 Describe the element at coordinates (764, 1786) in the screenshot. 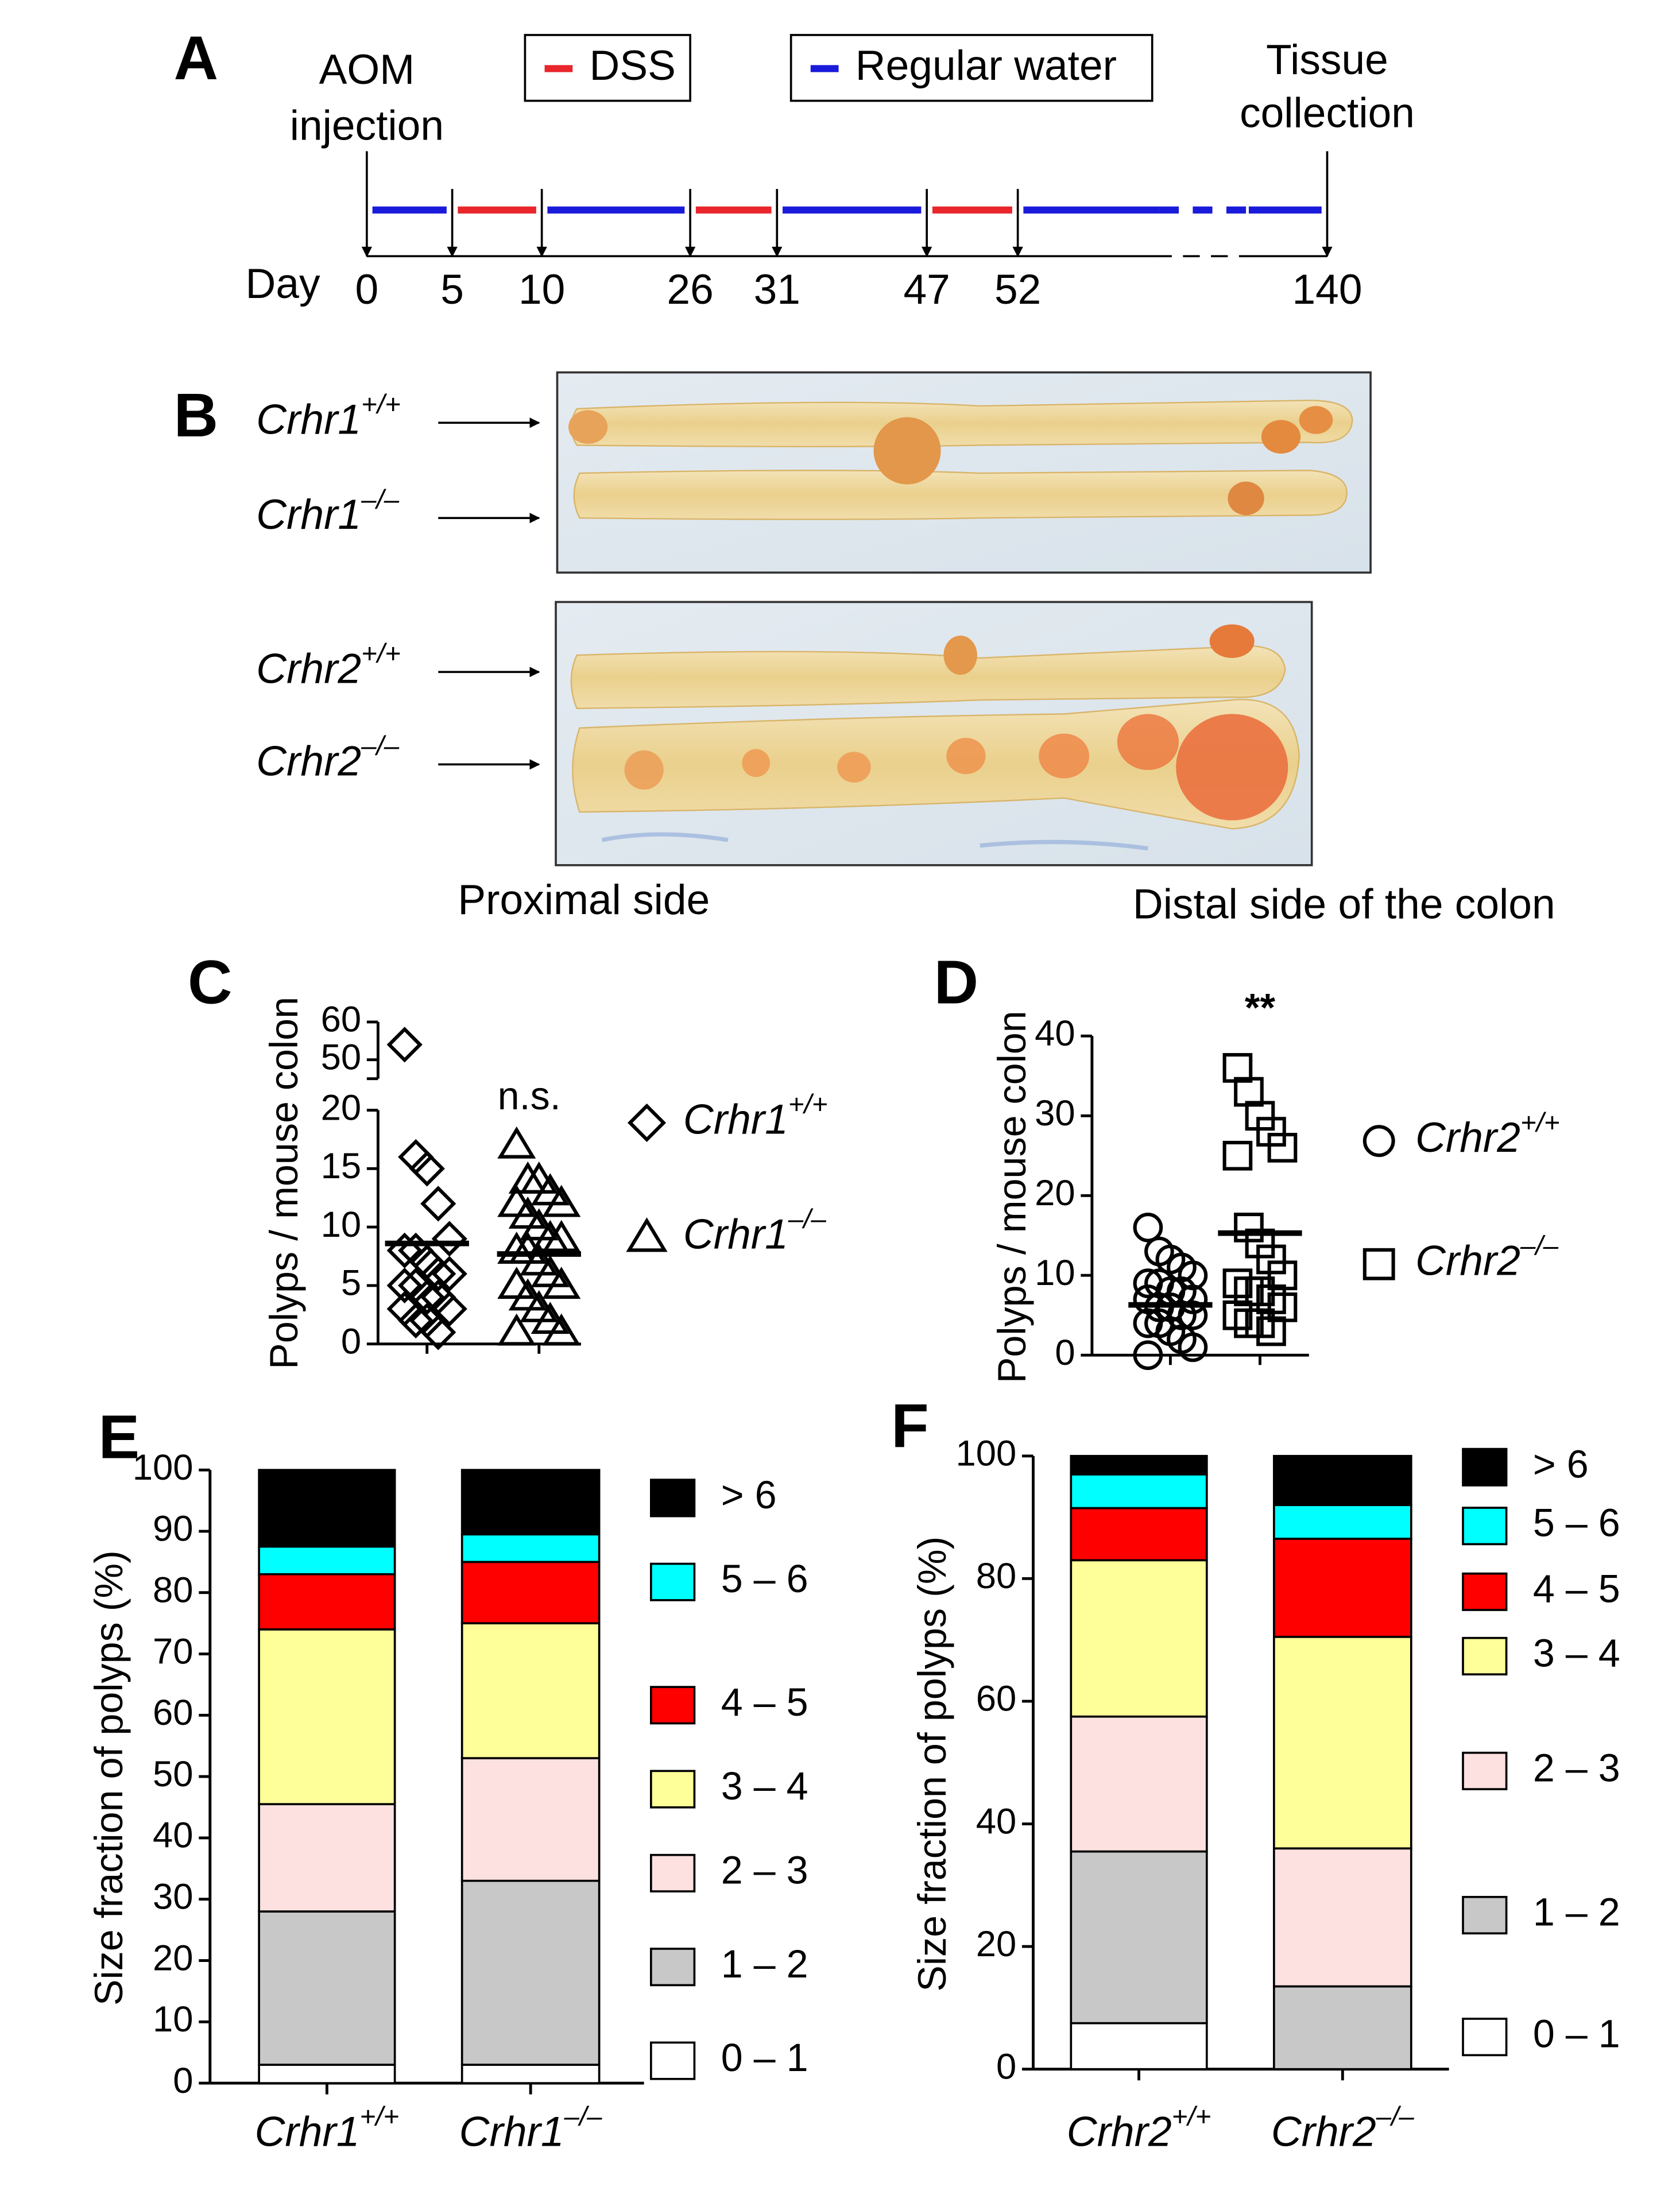

I see `legend-label: 3 – 4` at that location.